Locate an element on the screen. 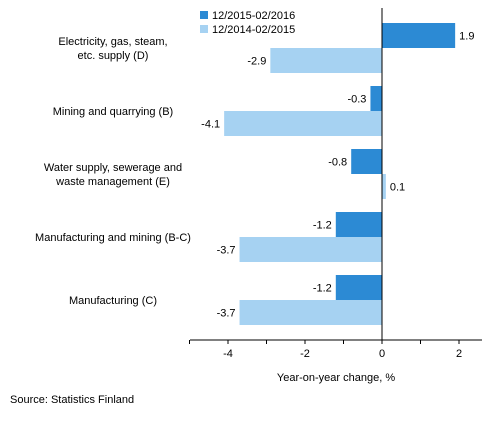 The width and height of the screenshot is (493, 421). legend-label-1: 12/2015-02/2016 is located at coordinates (253, 16).